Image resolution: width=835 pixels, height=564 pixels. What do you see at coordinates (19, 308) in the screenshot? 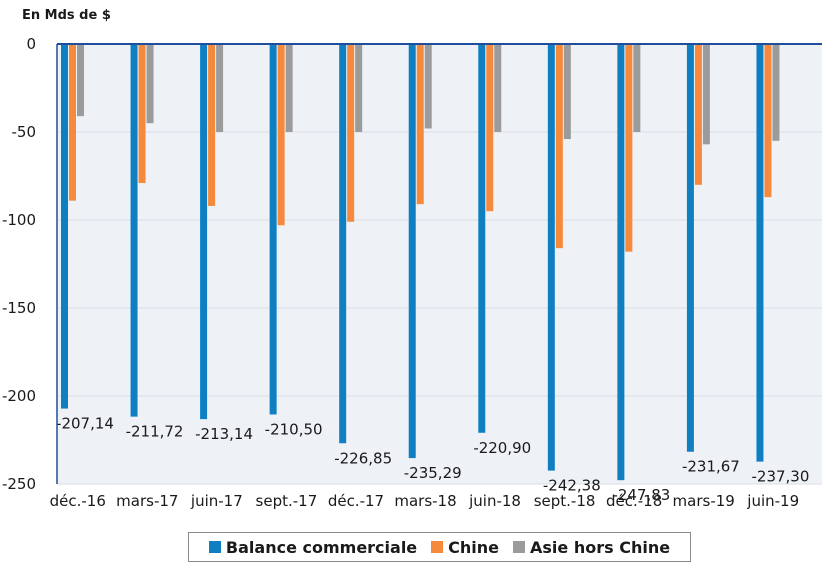
I see `y-tick-label: -150` at bounding box center [19, 308].